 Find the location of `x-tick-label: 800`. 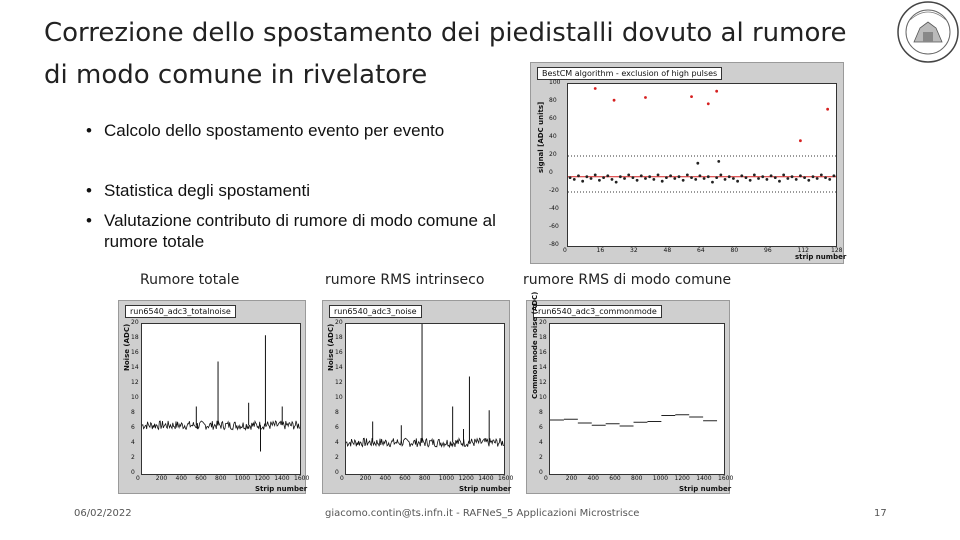

x-tick-label: 800 is located at coordinates (221, 478).